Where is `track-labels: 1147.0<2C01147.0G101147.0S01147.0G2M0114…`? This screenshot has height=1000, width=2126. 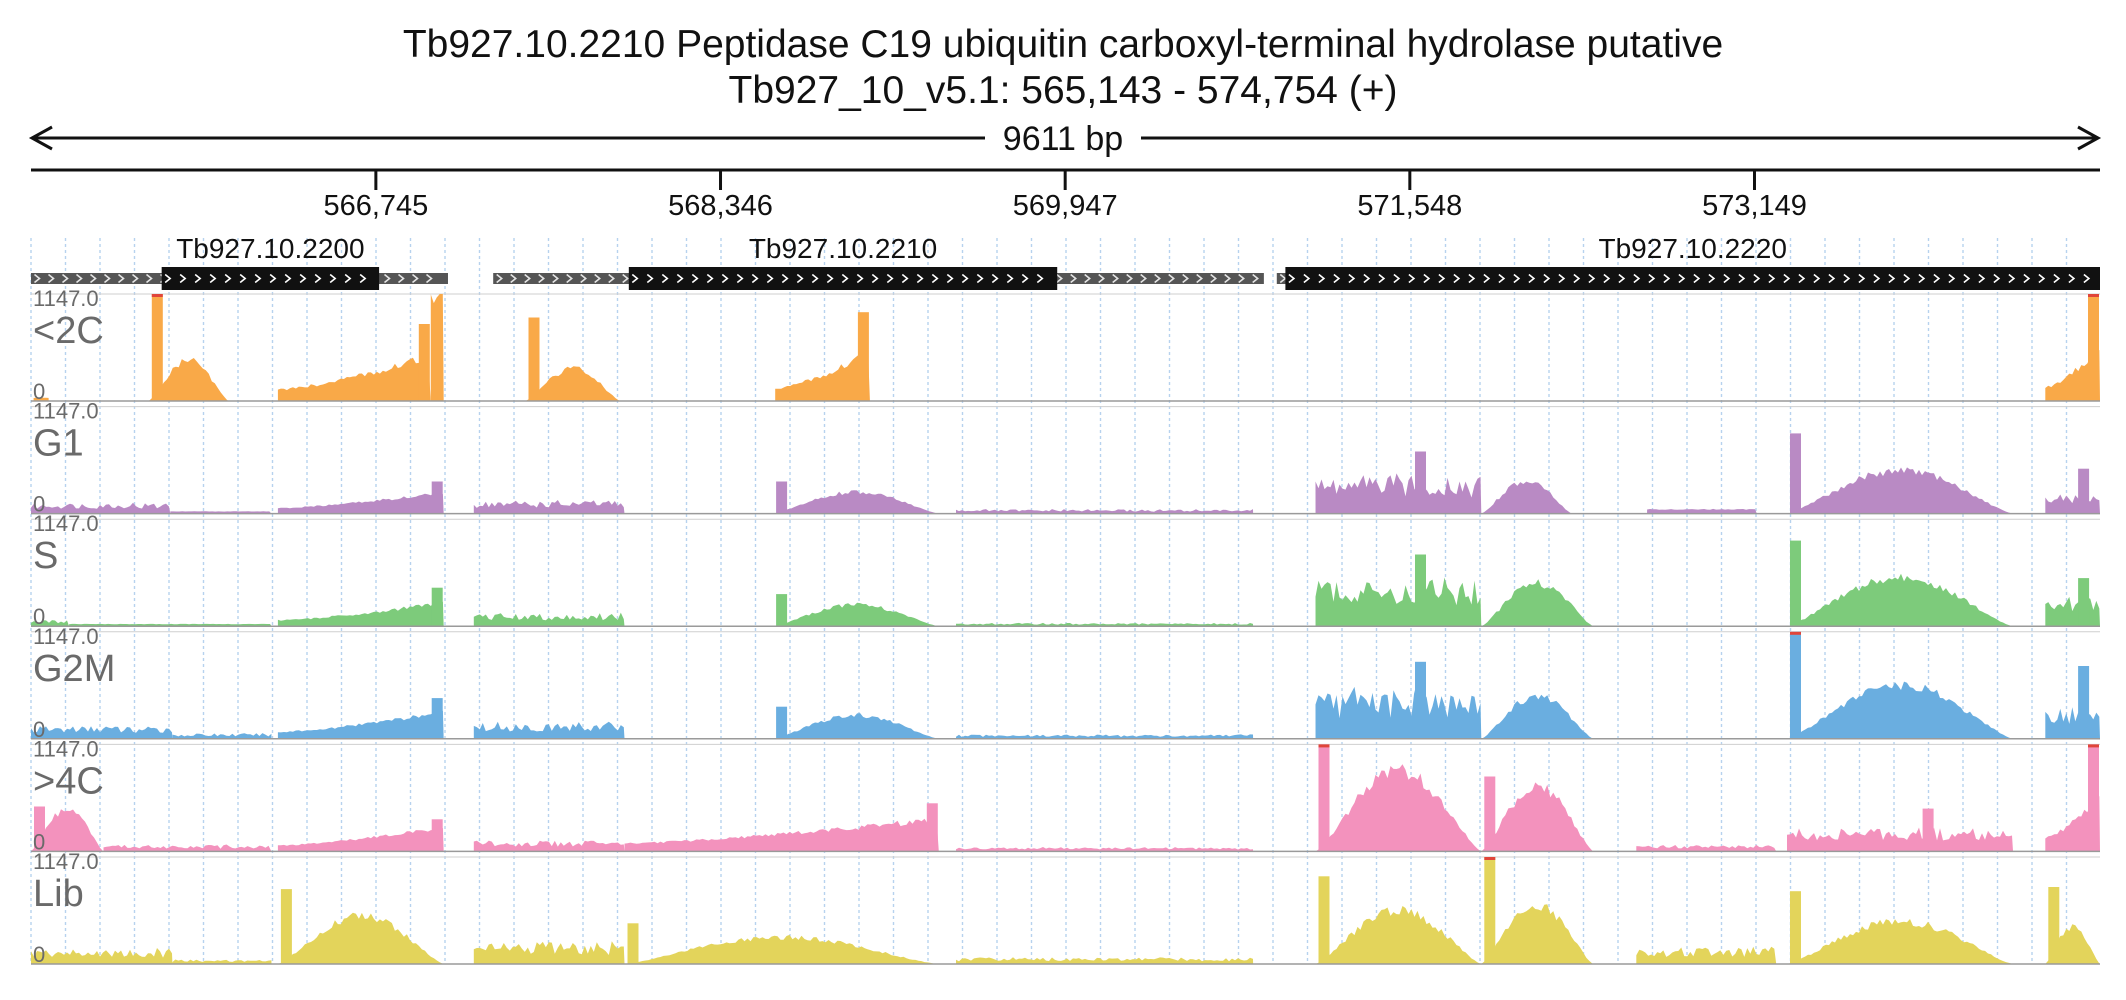
track-labels: 1147.0<2C01147.0G101147.0S01147.0G2M0114… is located at coordinates (74, 626).